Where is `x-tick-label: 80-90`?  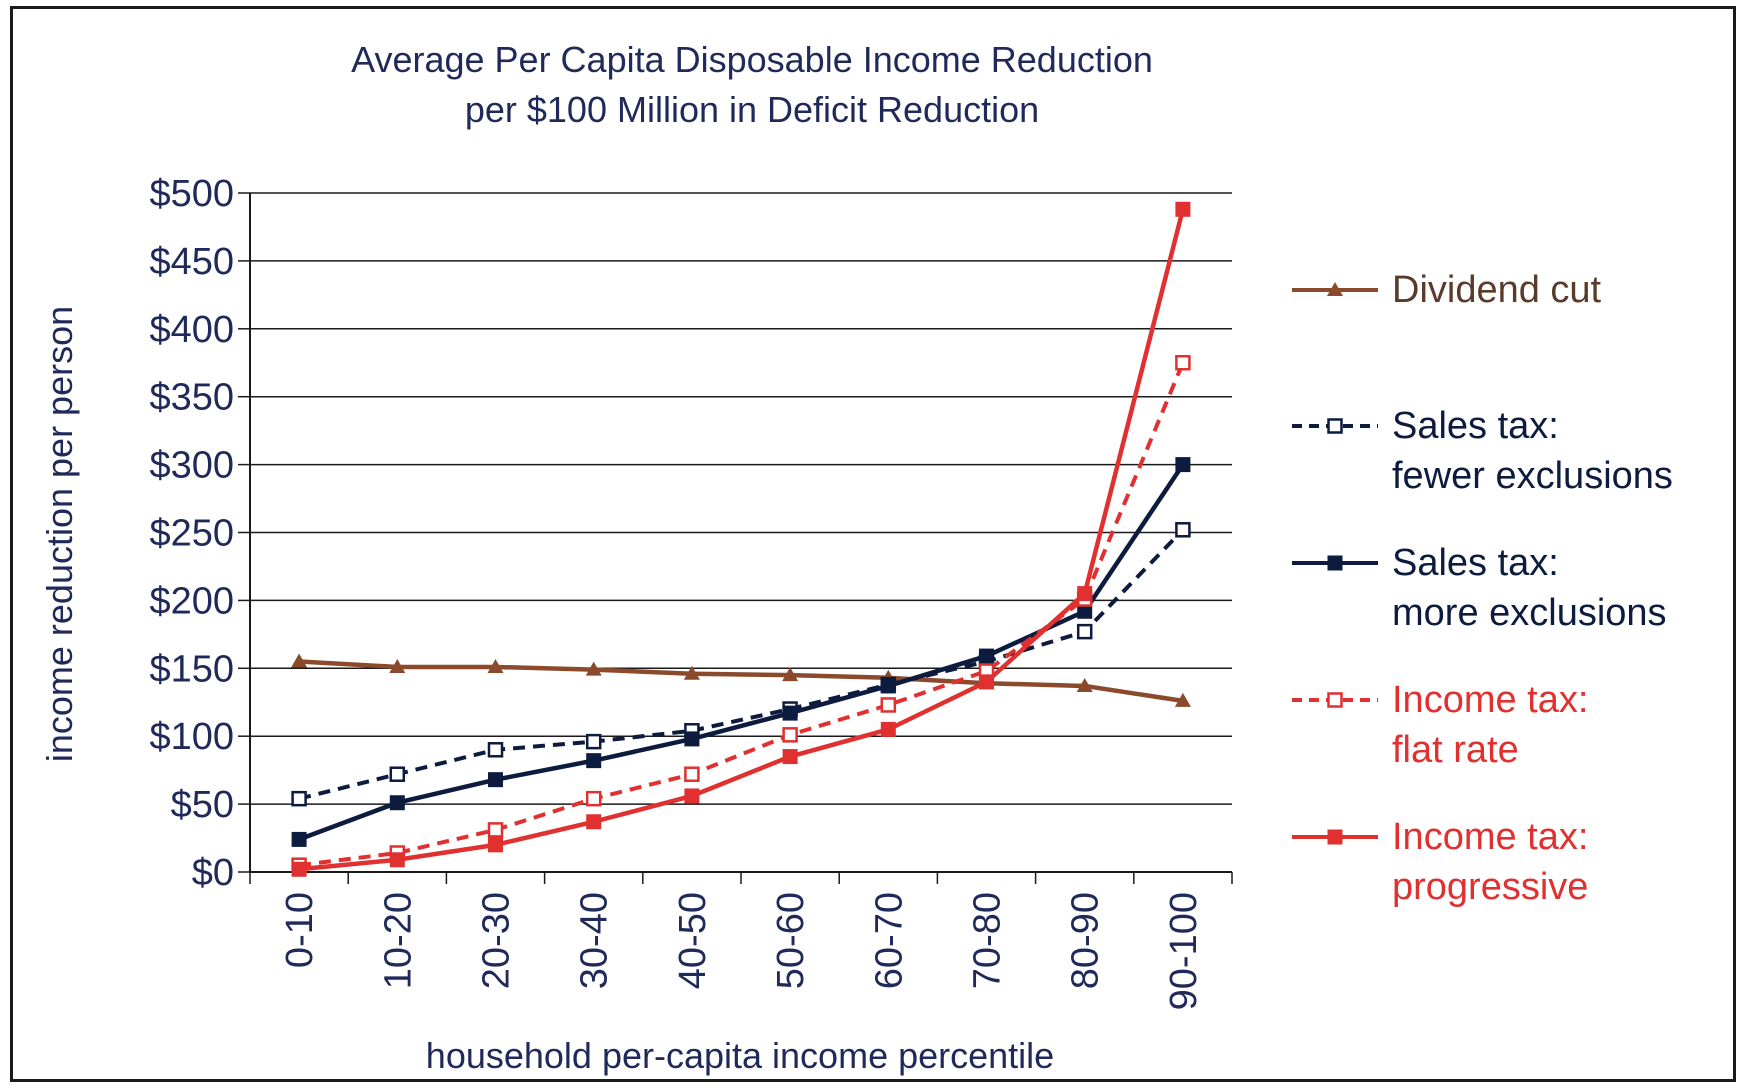
x-tick-label: 80-90 is located at coordinates (1086, 940).